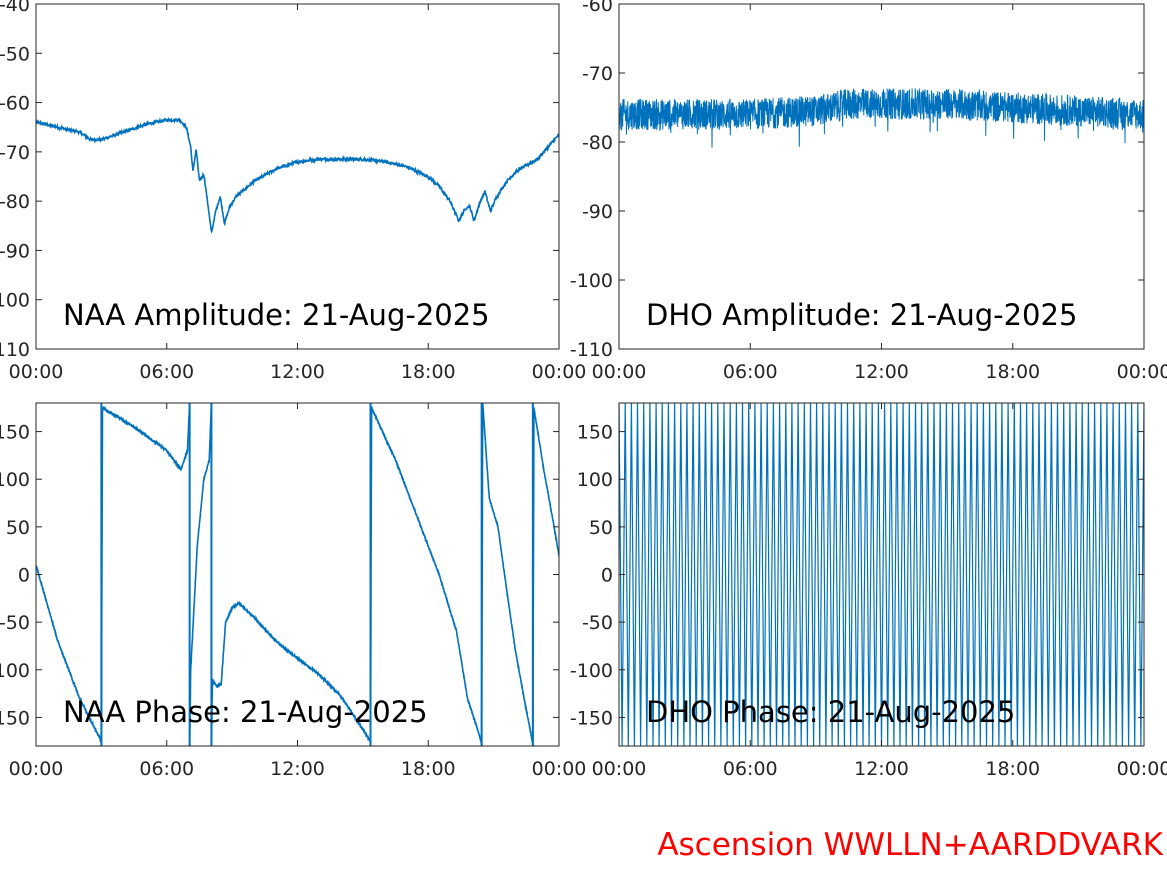  Describe the element at coordinates (861, 315) in the screenshot. I see `dho-amplitude-title: DHO Amplitude: 21-Aug-2025` at that location.